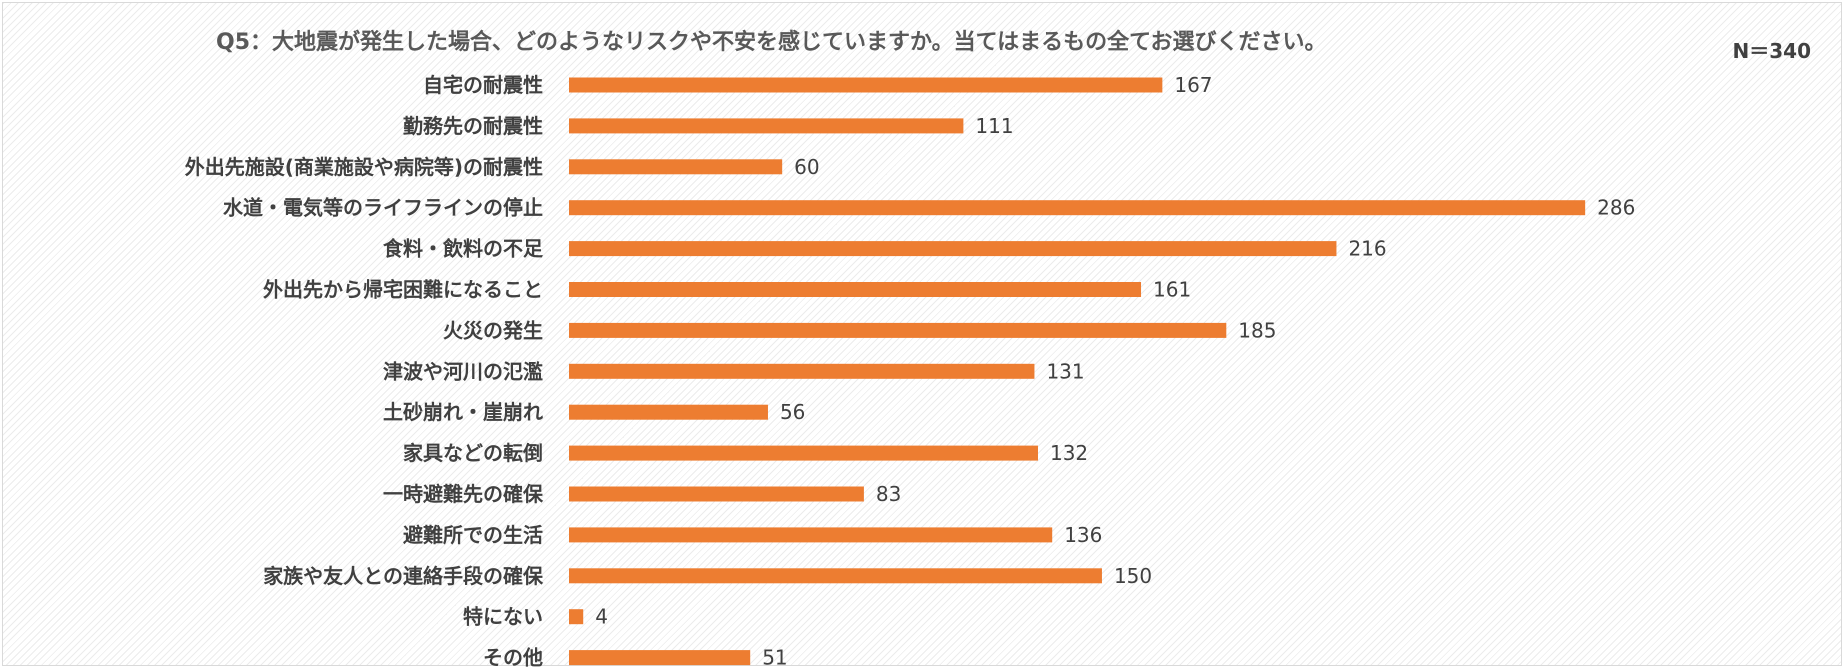  What do you see at coordinates (364, 167) in the screenshot?
I see `category-label: 外出先施設(商業施設や病院等)の耐震性` at bounding box center [364, 167].